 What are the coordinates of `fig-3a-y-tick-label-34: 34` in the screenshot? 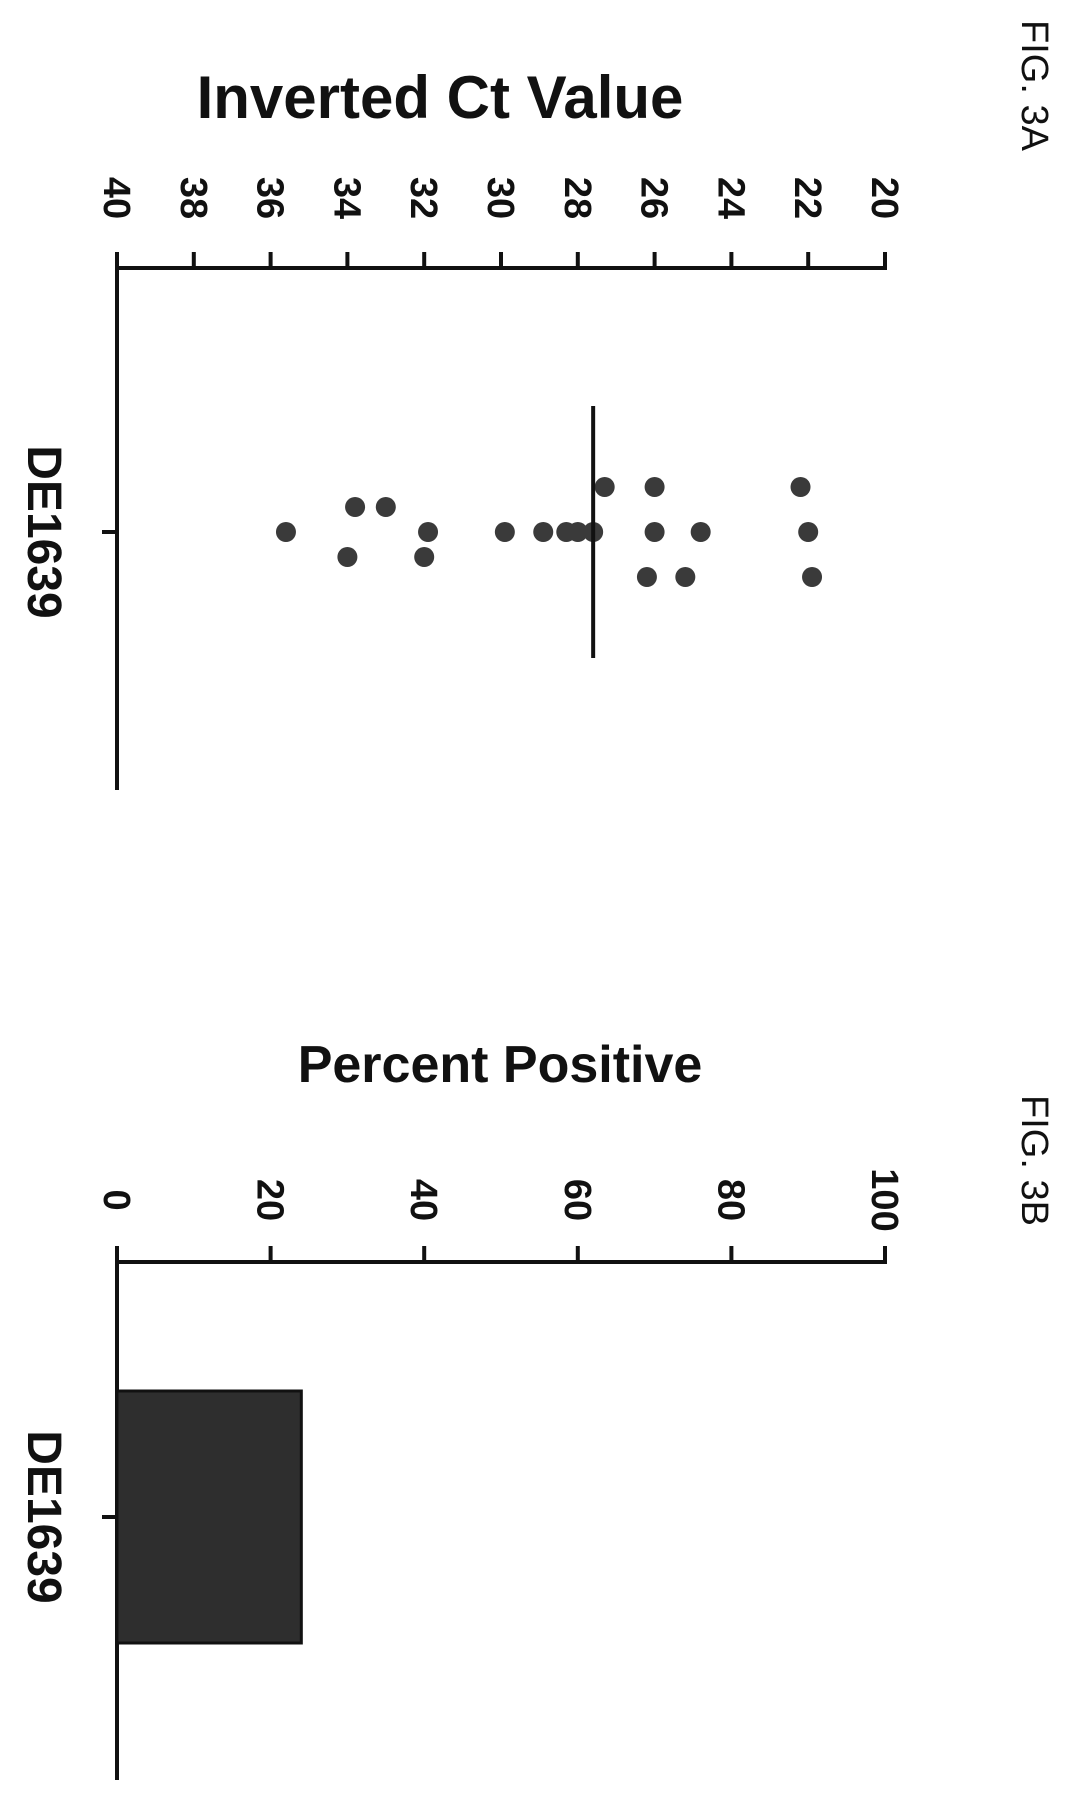 It's located at (346, 198).